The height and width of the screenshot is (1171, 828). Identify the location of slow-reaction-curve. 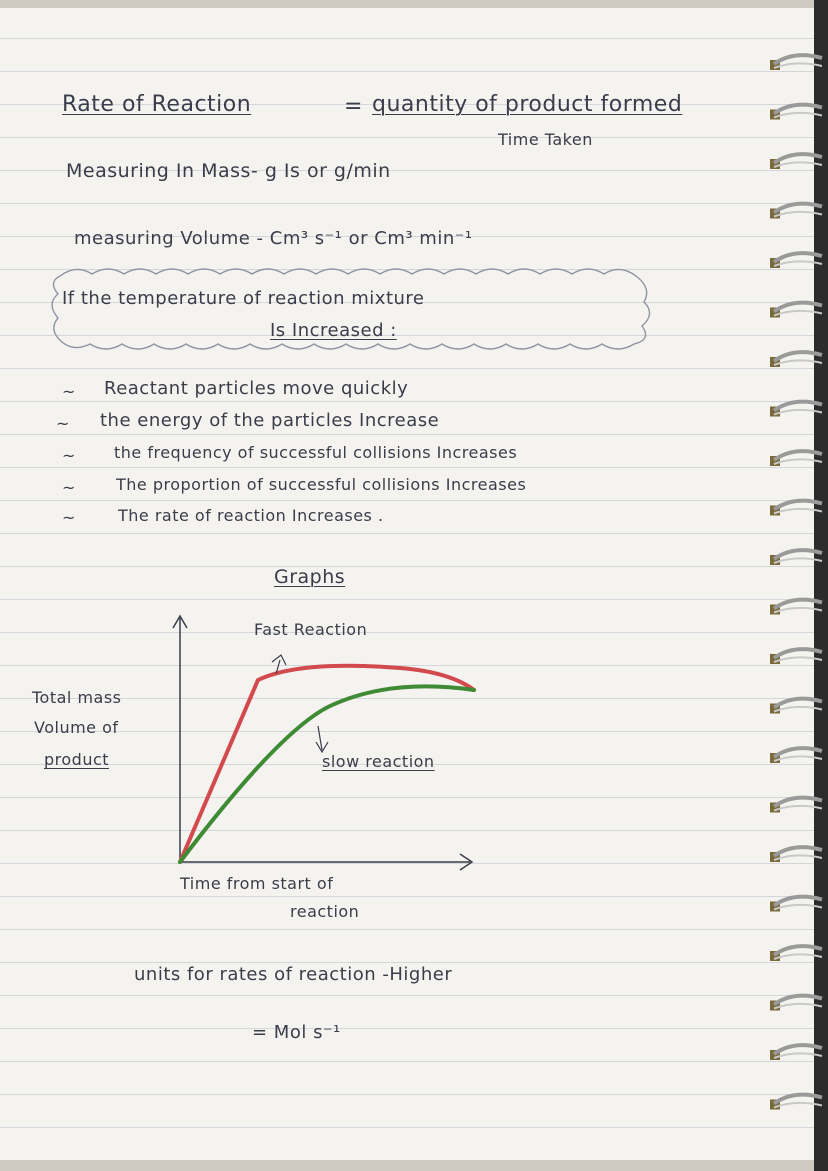
(327, 774).